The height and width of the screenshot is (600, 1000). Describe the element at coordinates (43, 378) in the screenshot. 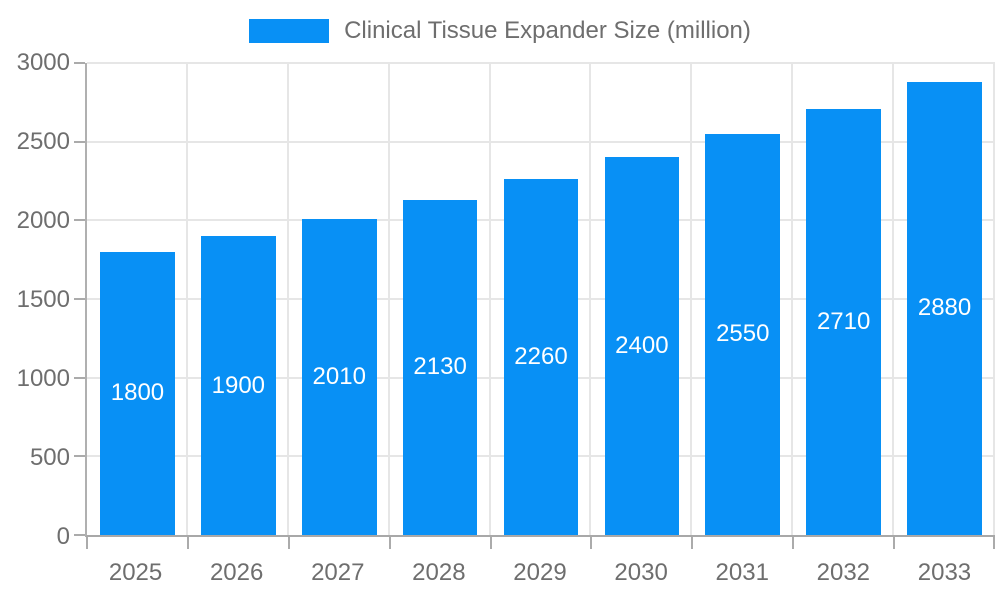

I see `y-tick-label: 1000` at that location.